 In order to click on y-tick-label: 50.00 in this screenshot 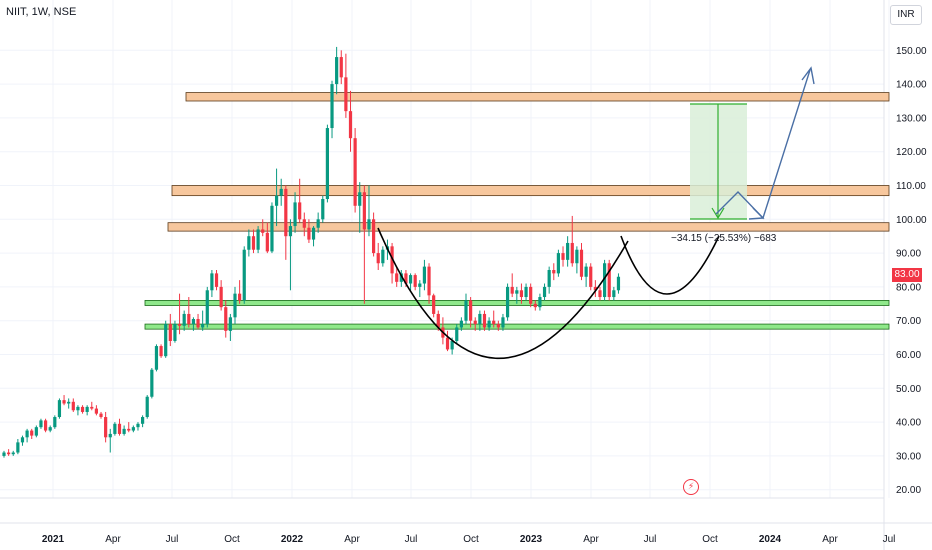, I will do `click(908, 389)`.